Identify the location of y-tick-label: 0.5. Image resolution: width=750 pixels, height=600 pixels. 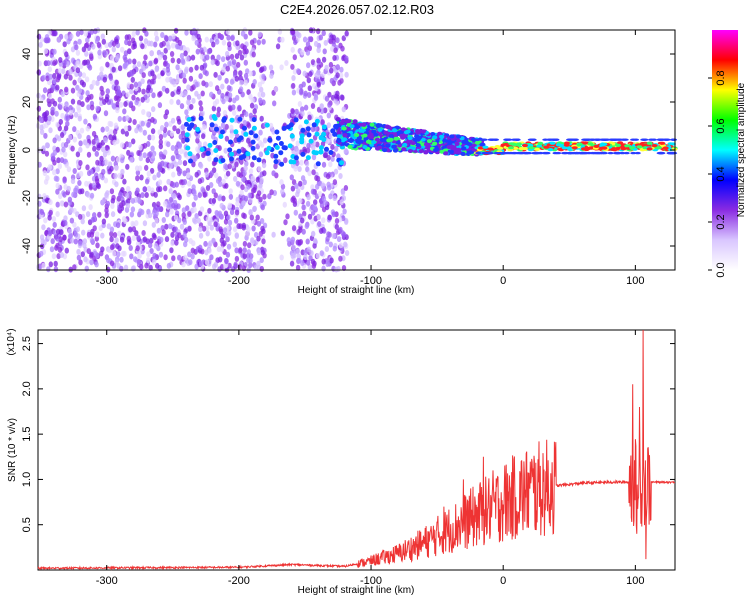
(27, 524).